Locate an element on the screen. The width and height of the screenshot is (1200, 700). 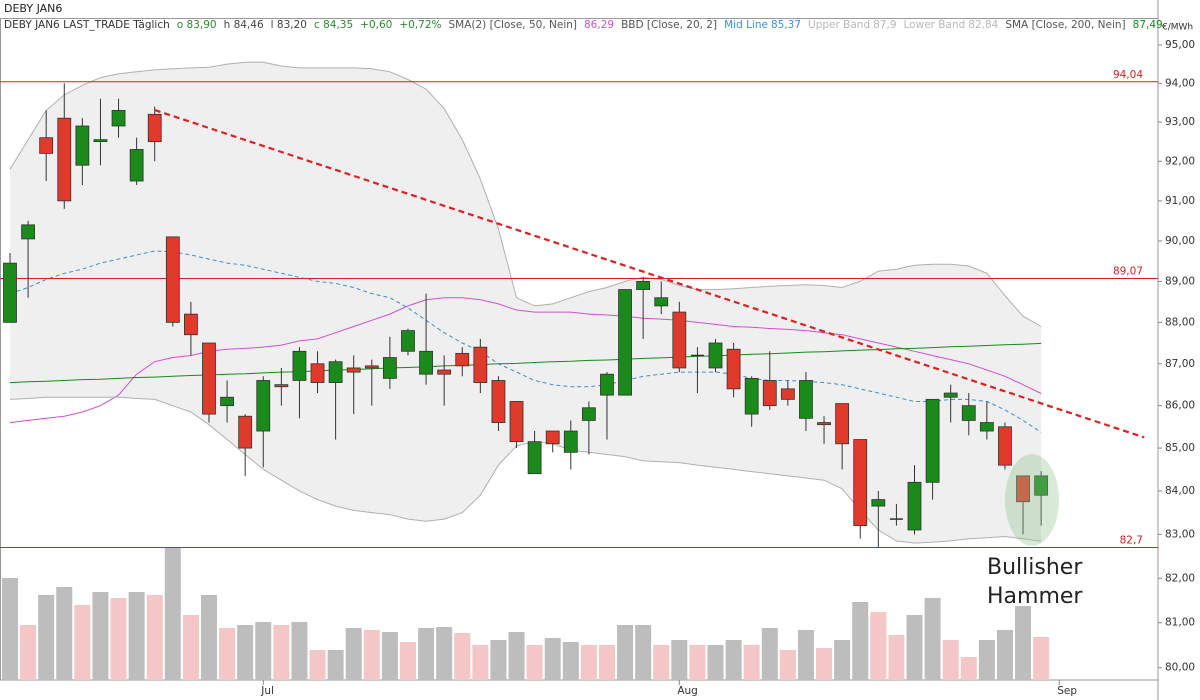
legend-symbol: DEBY JAN6 LAST_TRADE Täglich is located at coordinates (87, 25).